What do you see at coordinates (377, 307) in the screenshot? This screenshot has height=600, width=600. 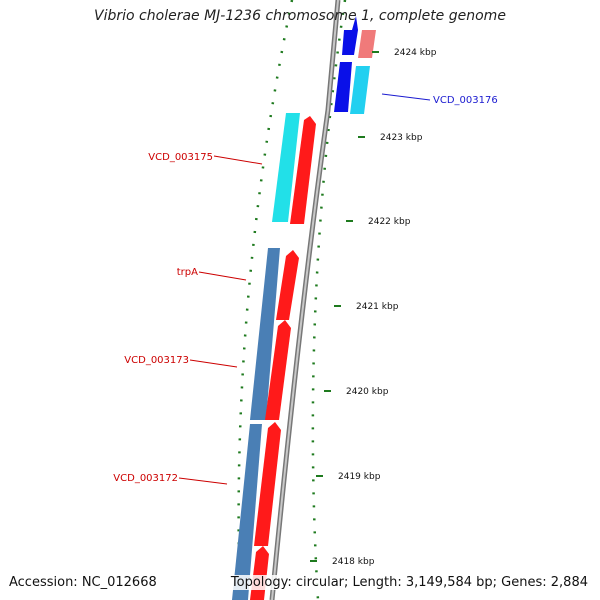 I see `scale-tick-label: 2421 kbp` at bounding box center [377, 307].